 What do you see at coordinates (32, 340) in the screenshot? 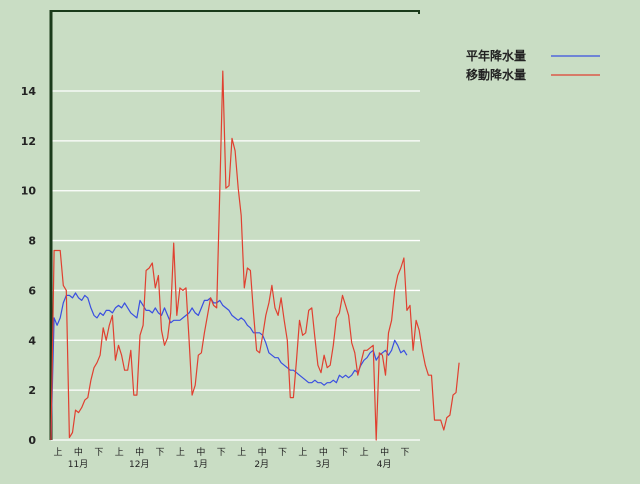
I see `y-tick-label: 4` at bounding box center [32, 340].